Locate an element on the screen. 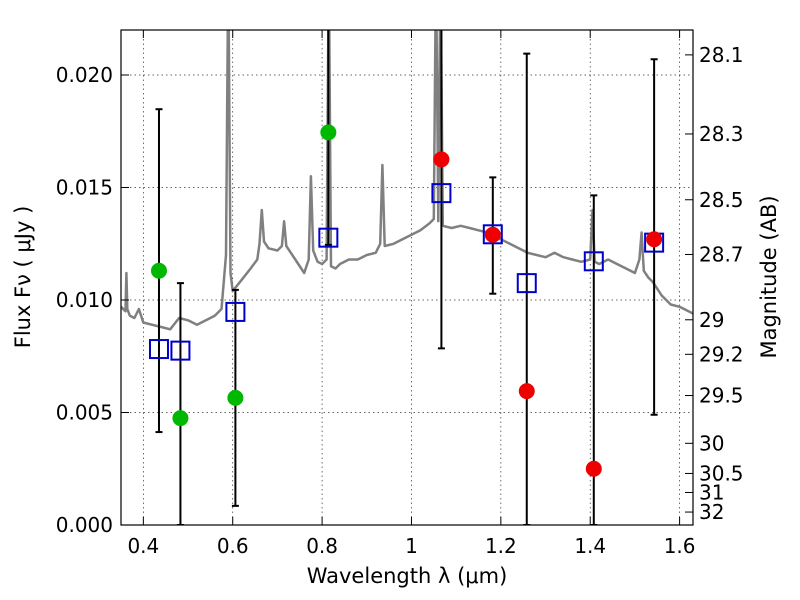  mag-tick-label: 31 is located at coordinates (711, 492).